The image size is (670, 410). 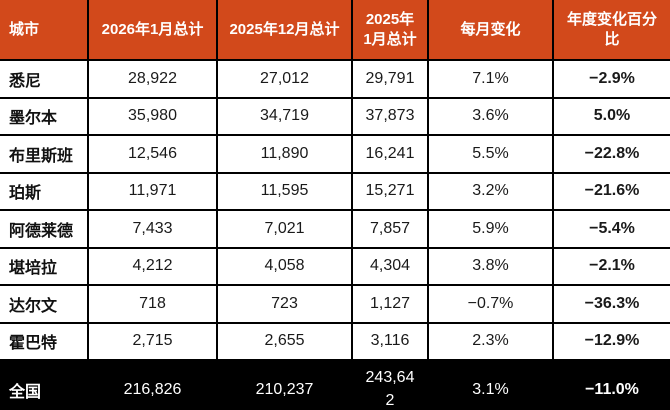 What do you see at coordinates (611, 30) in the screenshot?
I see `column-header-annual-change-pct: 年度变化百分 比` at bounding box center [611, 30].